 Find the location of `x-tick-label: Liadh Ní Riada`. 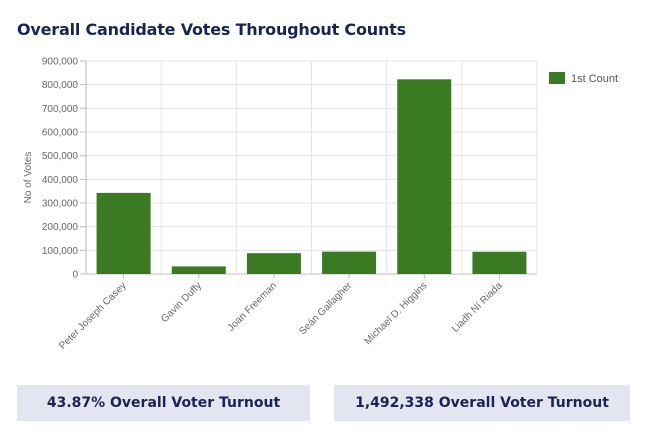

x-tick-label: Liadh Ní Riada is located at coordinates (477, 307).